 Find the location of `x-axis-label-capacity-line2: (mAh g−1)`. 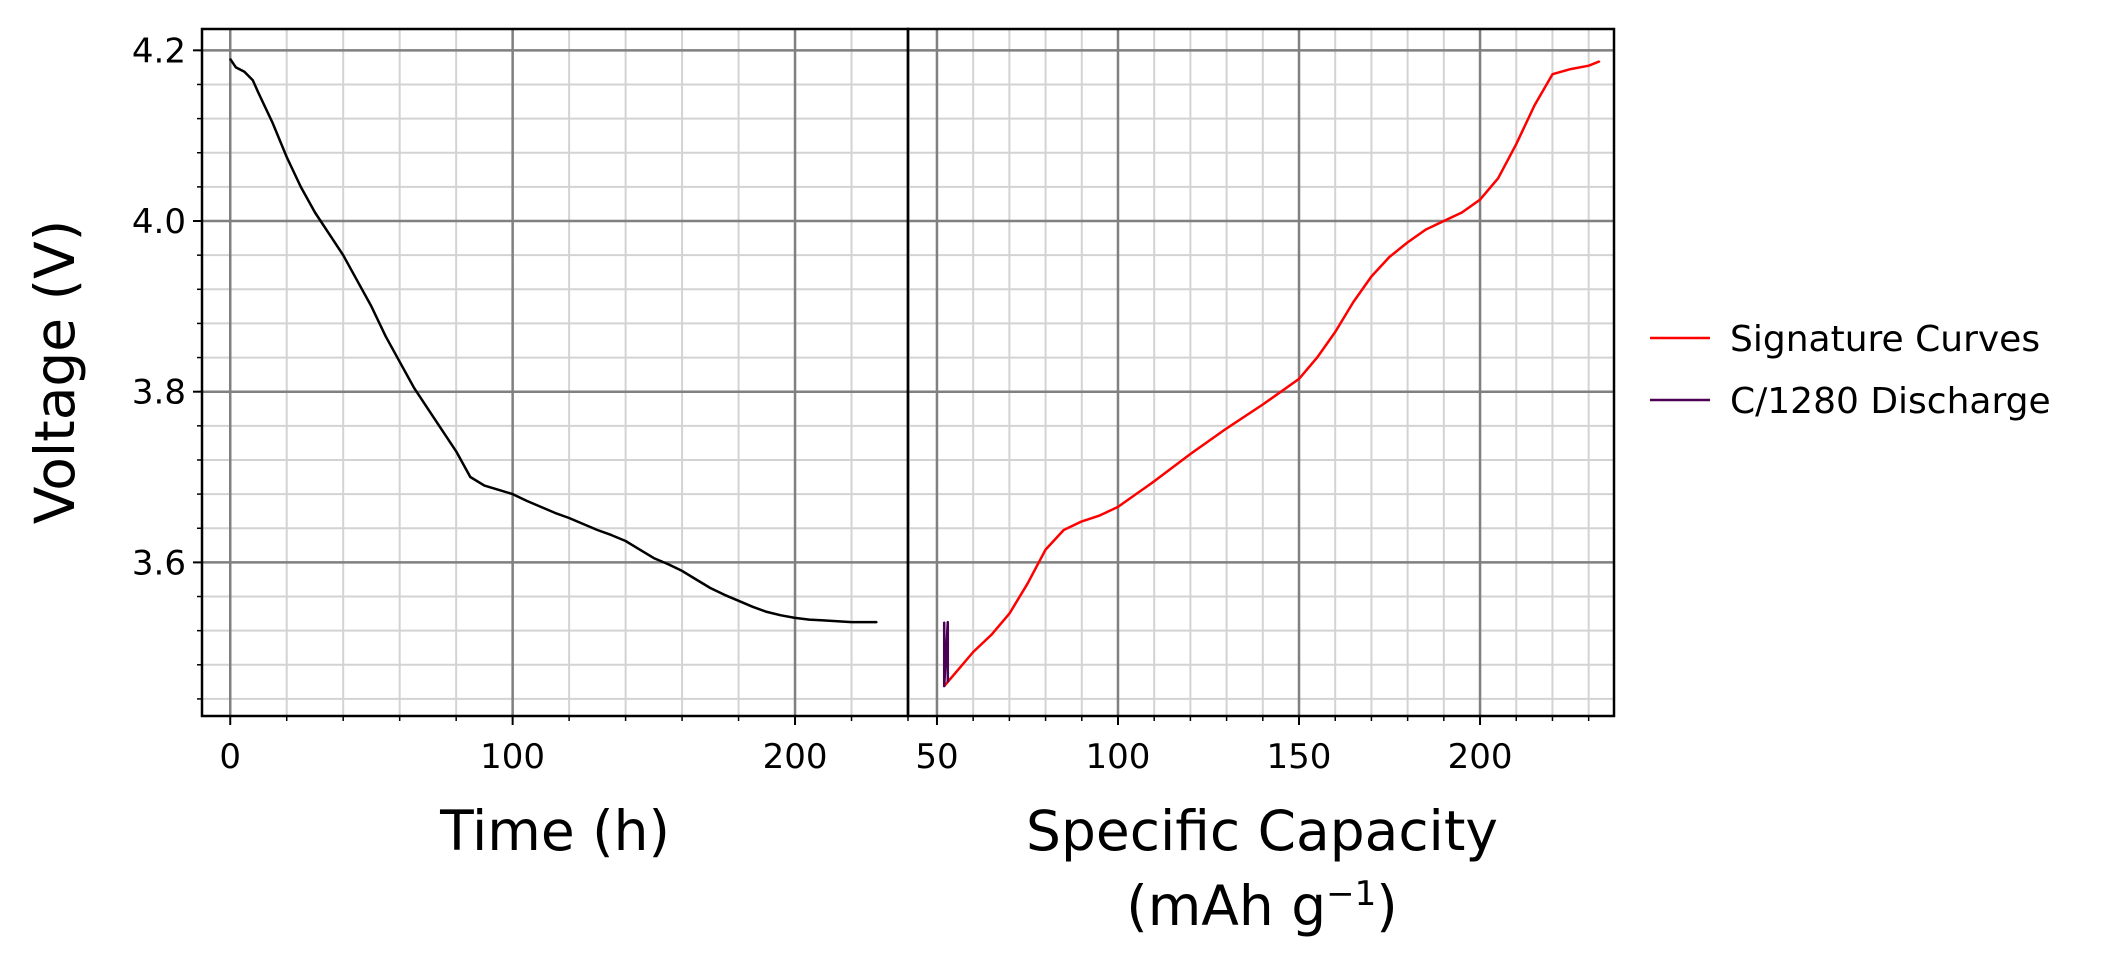

x-axis-label-capacity-line2: (mAh g−1) is located at coordinates (1262, 906).